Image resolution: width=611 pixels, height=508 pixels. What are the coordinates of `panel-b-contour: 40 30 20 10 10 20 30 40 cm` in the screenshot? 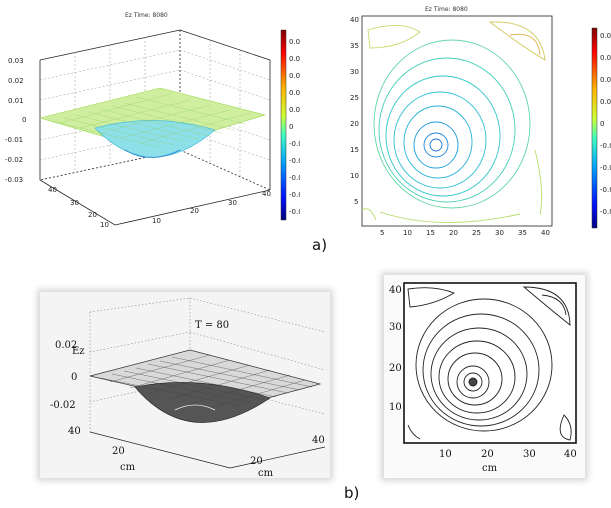 It's located at (484, 376).